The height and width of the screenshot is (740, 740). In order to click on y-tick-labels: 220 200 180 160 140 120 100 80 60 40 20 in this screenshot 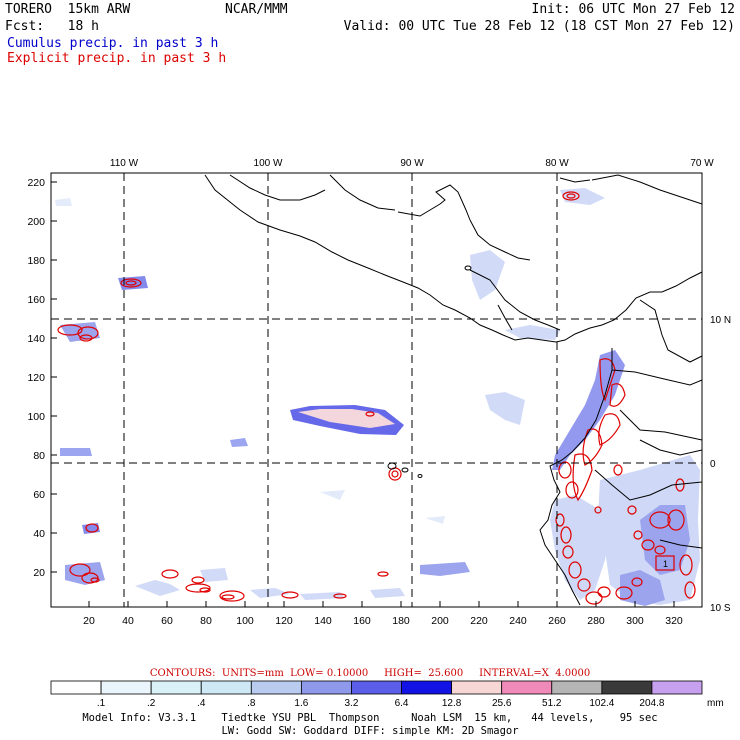, I will do `click(36, 378)`.